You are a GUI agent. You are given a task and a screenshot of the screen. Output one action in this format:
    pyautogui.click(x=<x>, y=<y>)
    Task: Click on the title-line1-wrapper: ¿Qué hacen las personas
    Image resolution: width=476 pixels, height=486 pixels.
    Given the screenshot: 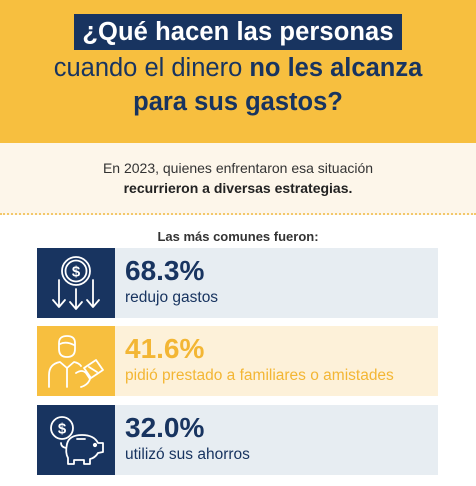 What is the action you would take?
    pyautogui.click(x=238, y=32)
    